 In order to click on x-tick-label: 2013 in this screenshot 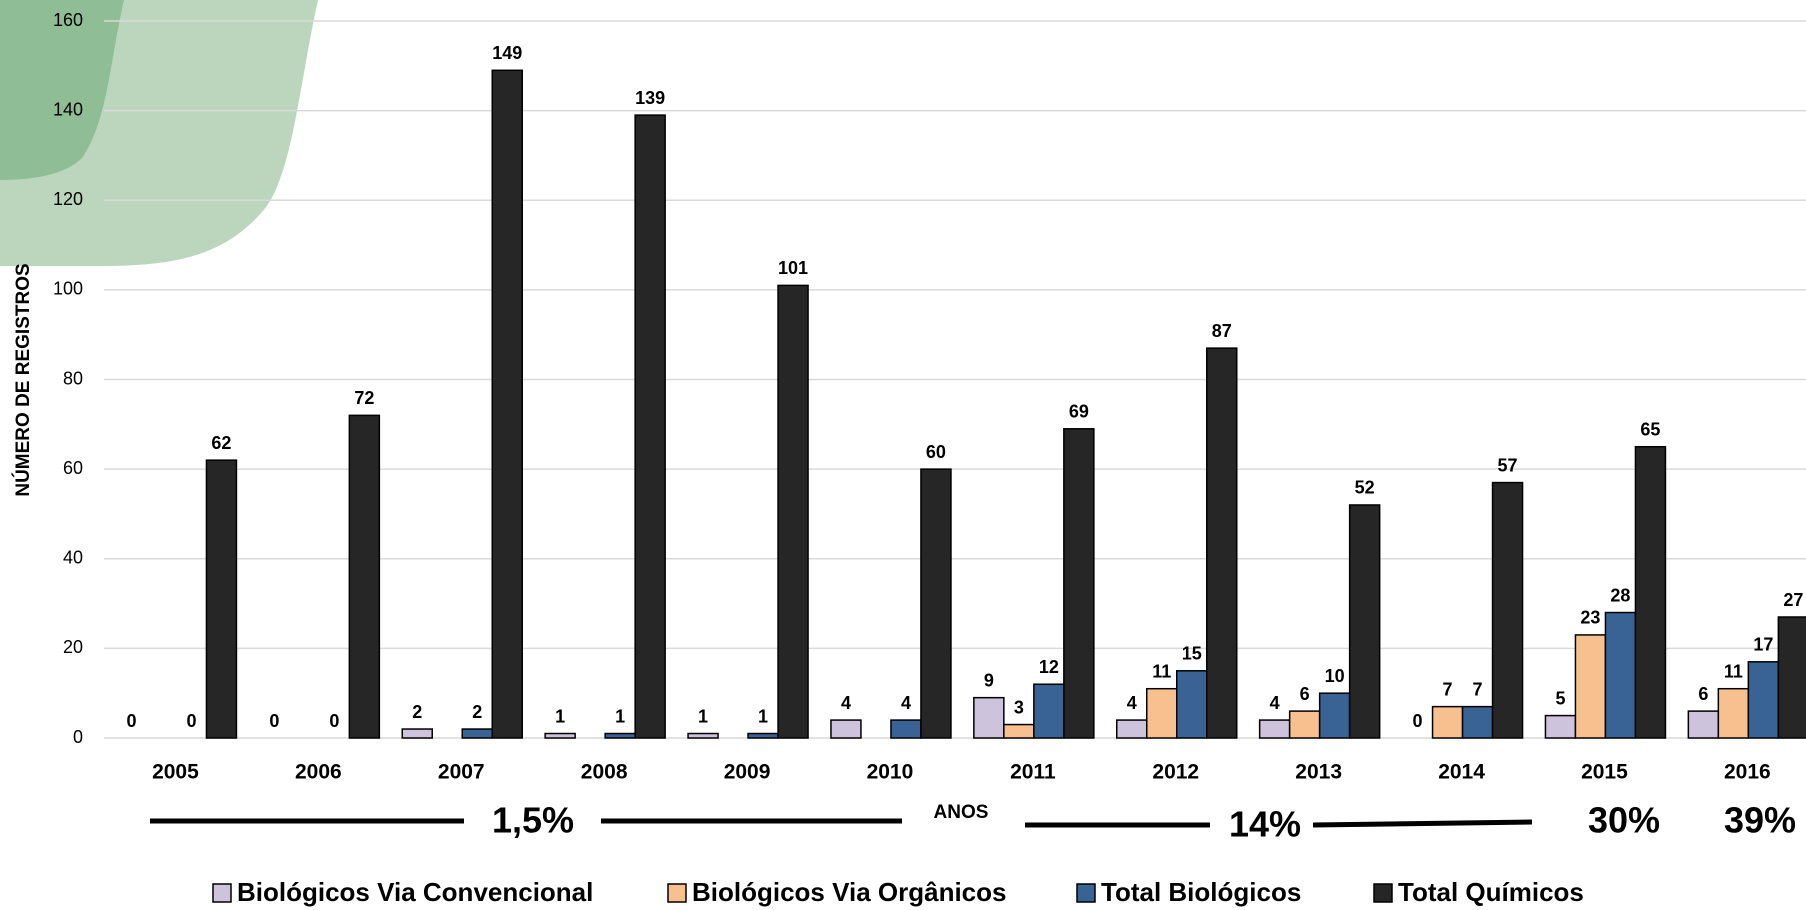, I will do `click(1318, 772)`.